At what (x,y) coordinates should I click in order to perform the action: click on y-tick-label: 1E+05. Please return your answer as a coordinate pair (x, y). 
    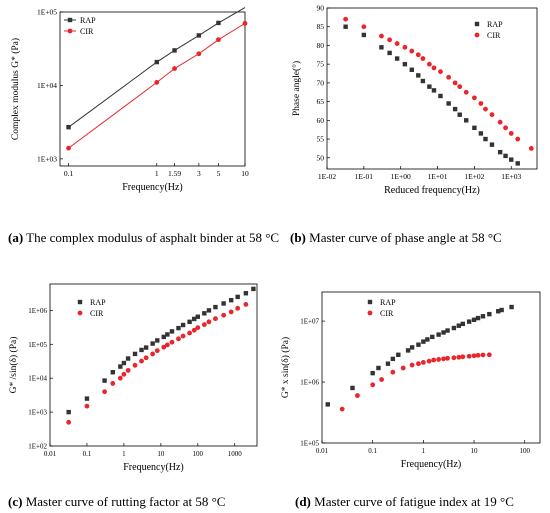
    Looking at the image, I should click on (37, 345).